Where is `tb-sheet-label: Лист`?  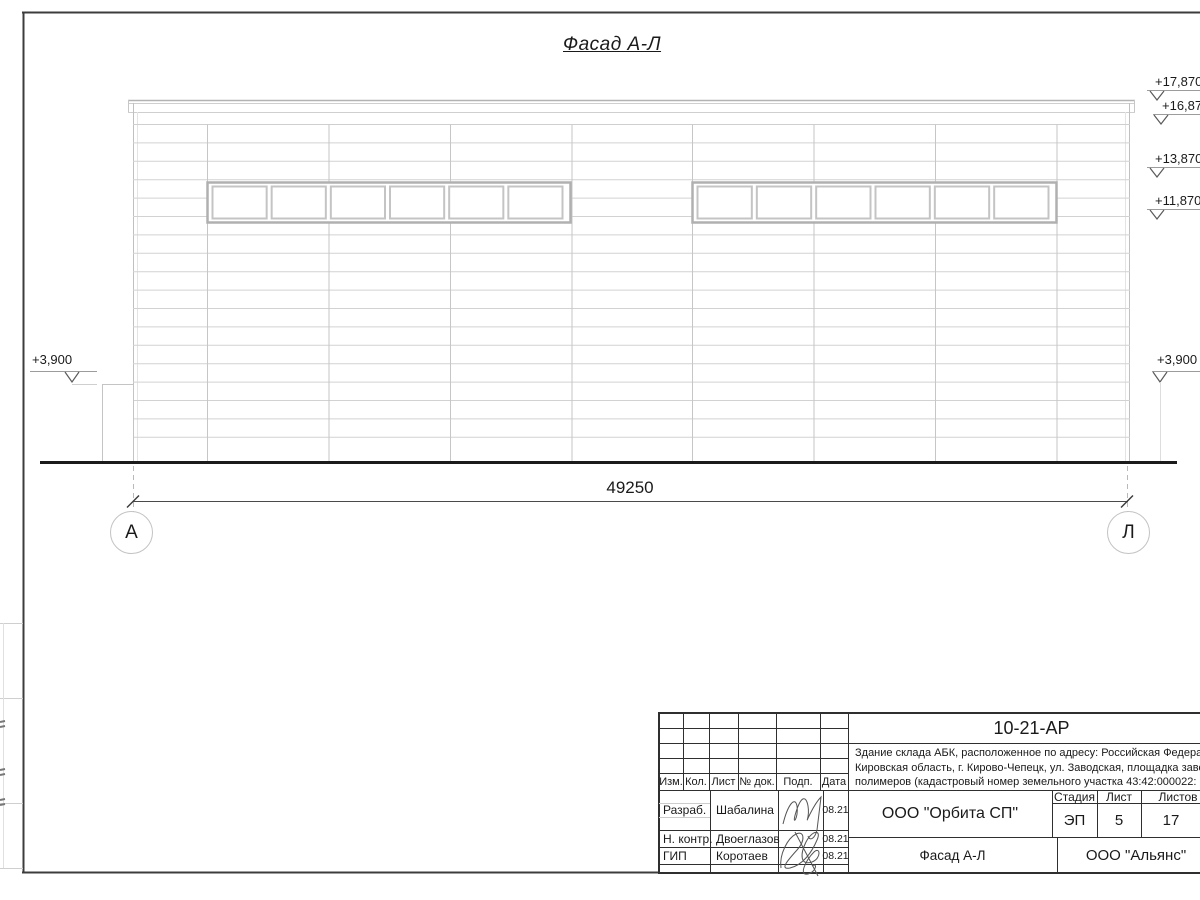 tb-sheet-label: Лист is located at coordinates (1119, 796).